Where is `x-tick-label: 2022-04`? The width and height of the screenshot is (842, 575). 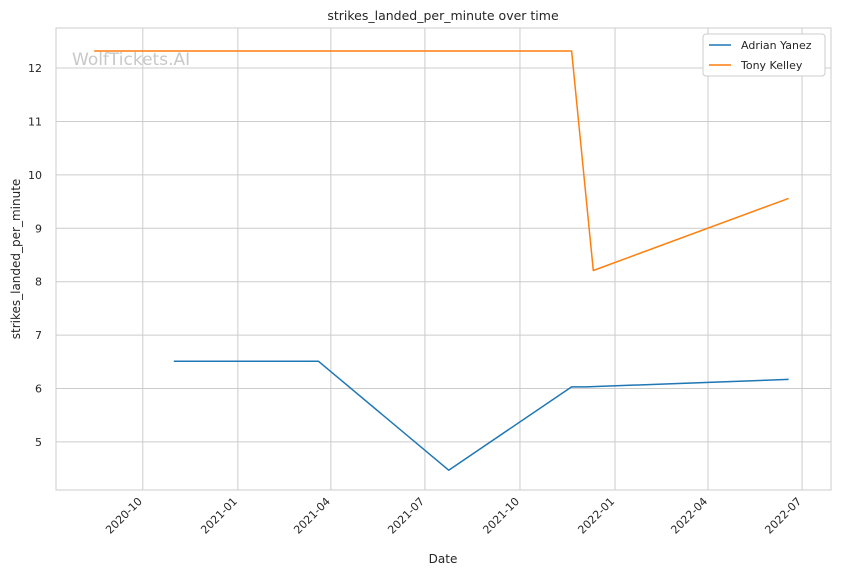
x-tick-label: 2022-04 is located at coordinates (689, 516).